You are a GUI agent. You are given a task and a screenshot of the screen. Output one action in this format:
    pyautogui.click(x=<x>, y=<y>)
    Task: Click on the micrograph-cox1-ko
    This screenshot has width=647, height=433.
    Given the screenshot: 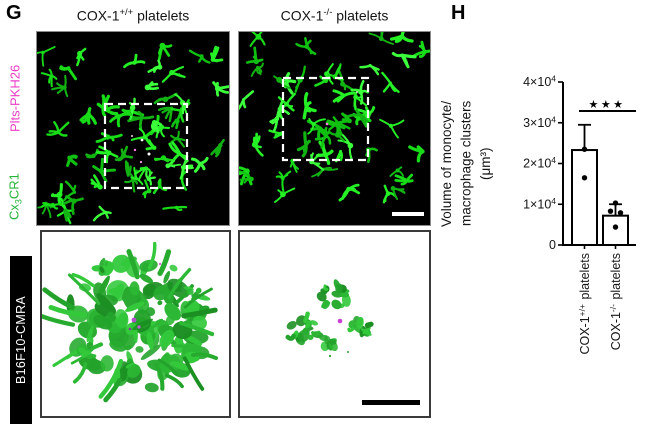 What is the action you would take?
    pyautogui.click(x=334, y=128)
    